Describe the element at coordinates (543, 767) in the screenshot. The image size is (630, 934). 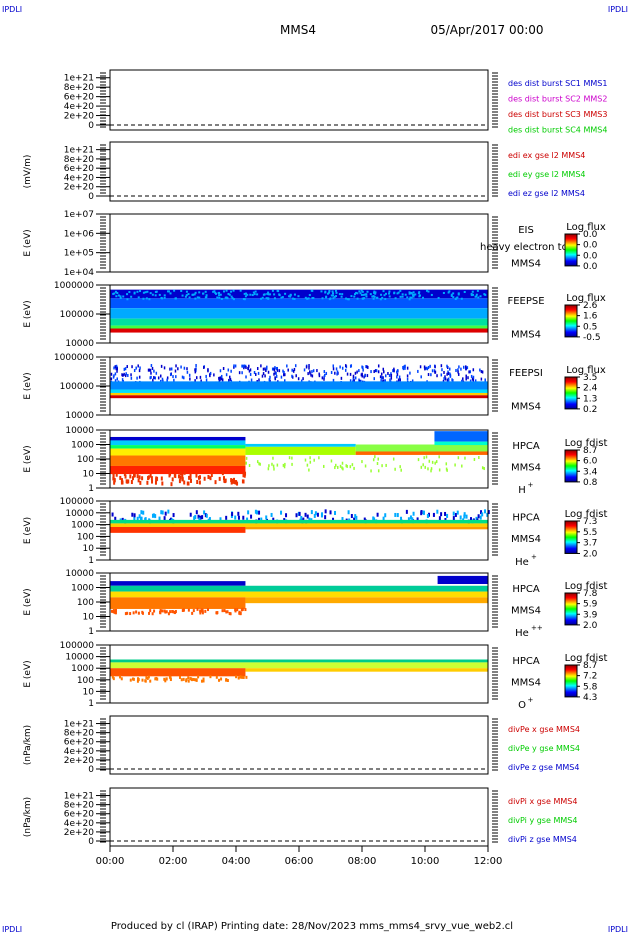
I see `legend-entry: divPe z gse MMS4` at that location.